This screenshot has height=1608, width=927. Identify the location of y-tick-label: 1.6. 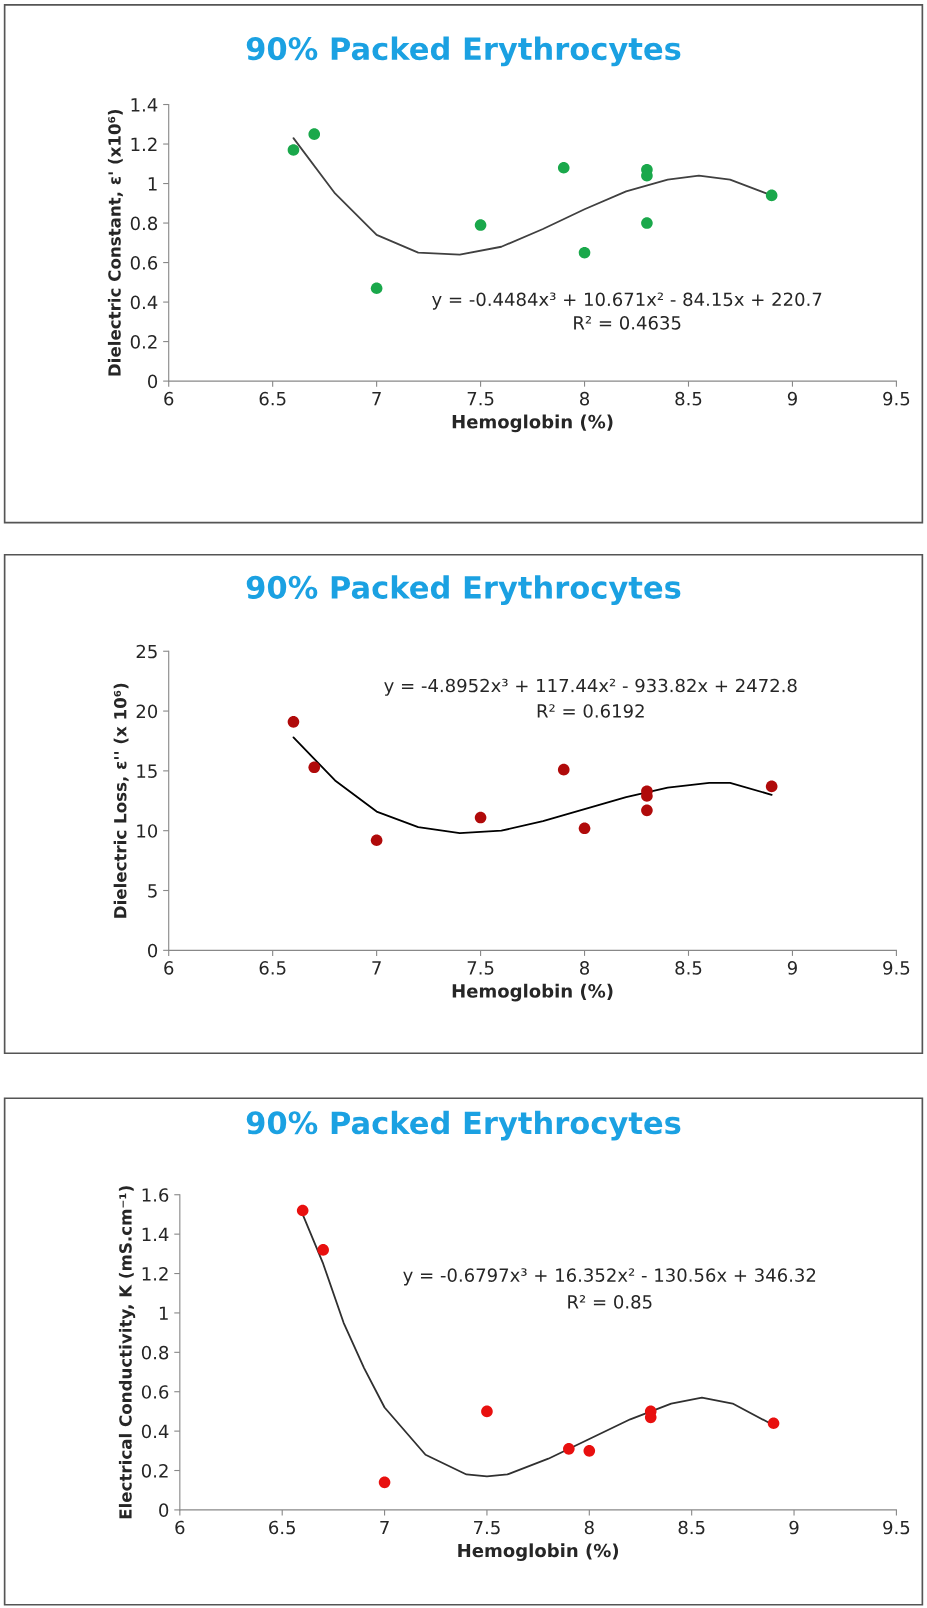
(155, 1195).